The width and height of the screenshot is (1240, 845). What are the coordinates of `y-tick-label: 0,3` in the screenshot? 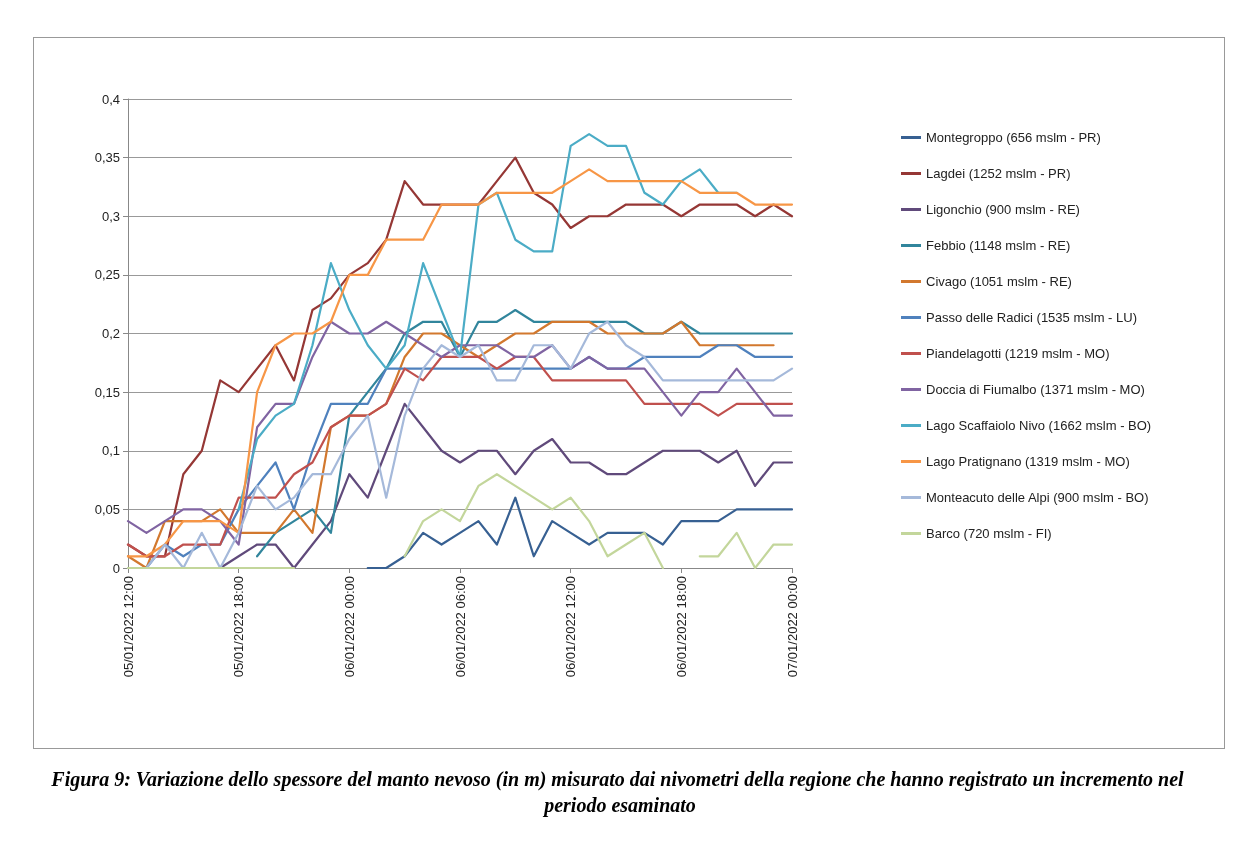 It's located at (110, 216).